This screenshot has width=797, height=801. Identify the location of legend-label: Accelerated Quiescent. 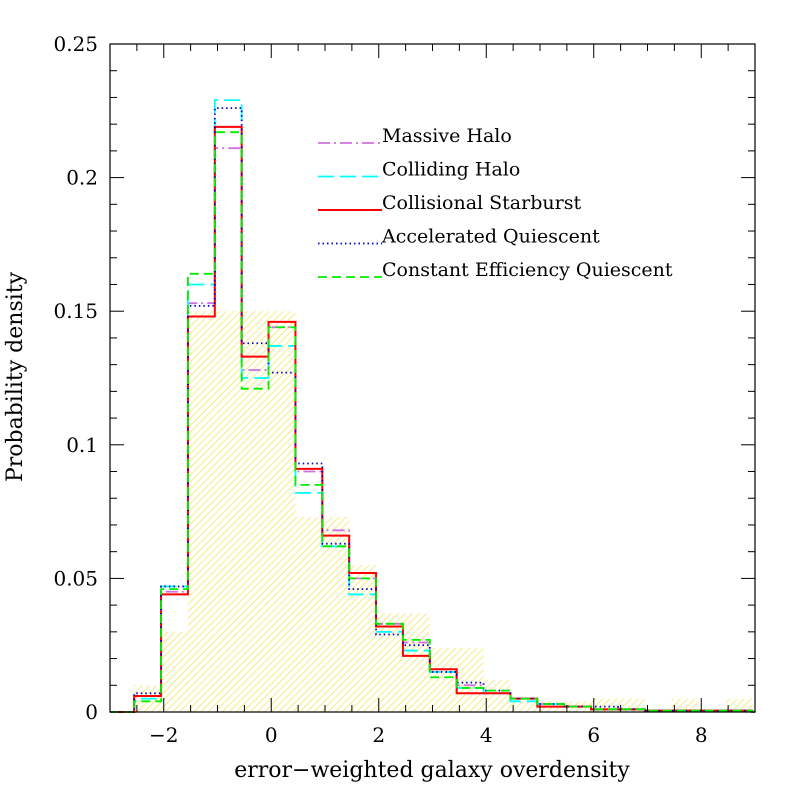
(490, 237).